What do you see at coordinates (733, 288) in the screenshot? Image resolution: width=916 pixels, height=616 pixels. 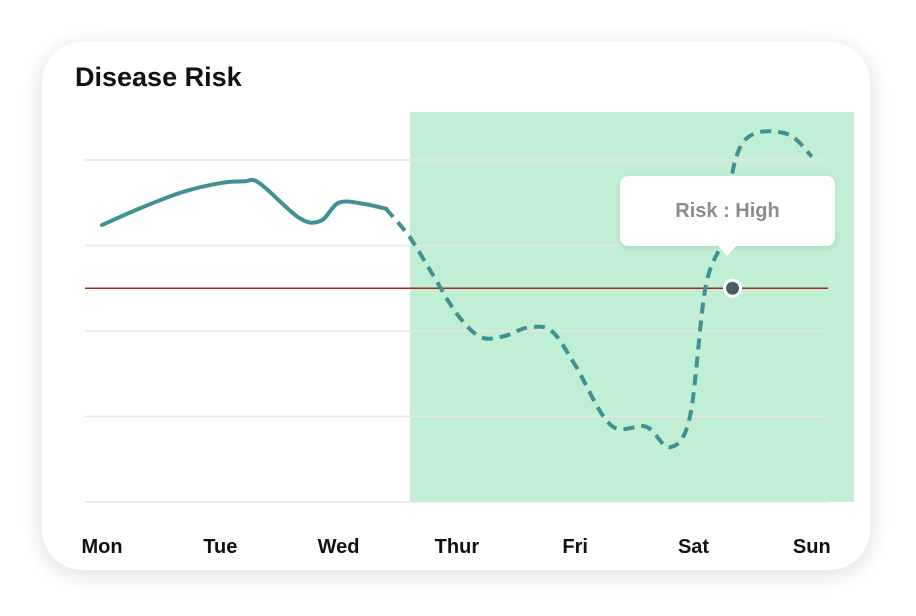 I see `highlight-point` at bounding box center [733, 288].